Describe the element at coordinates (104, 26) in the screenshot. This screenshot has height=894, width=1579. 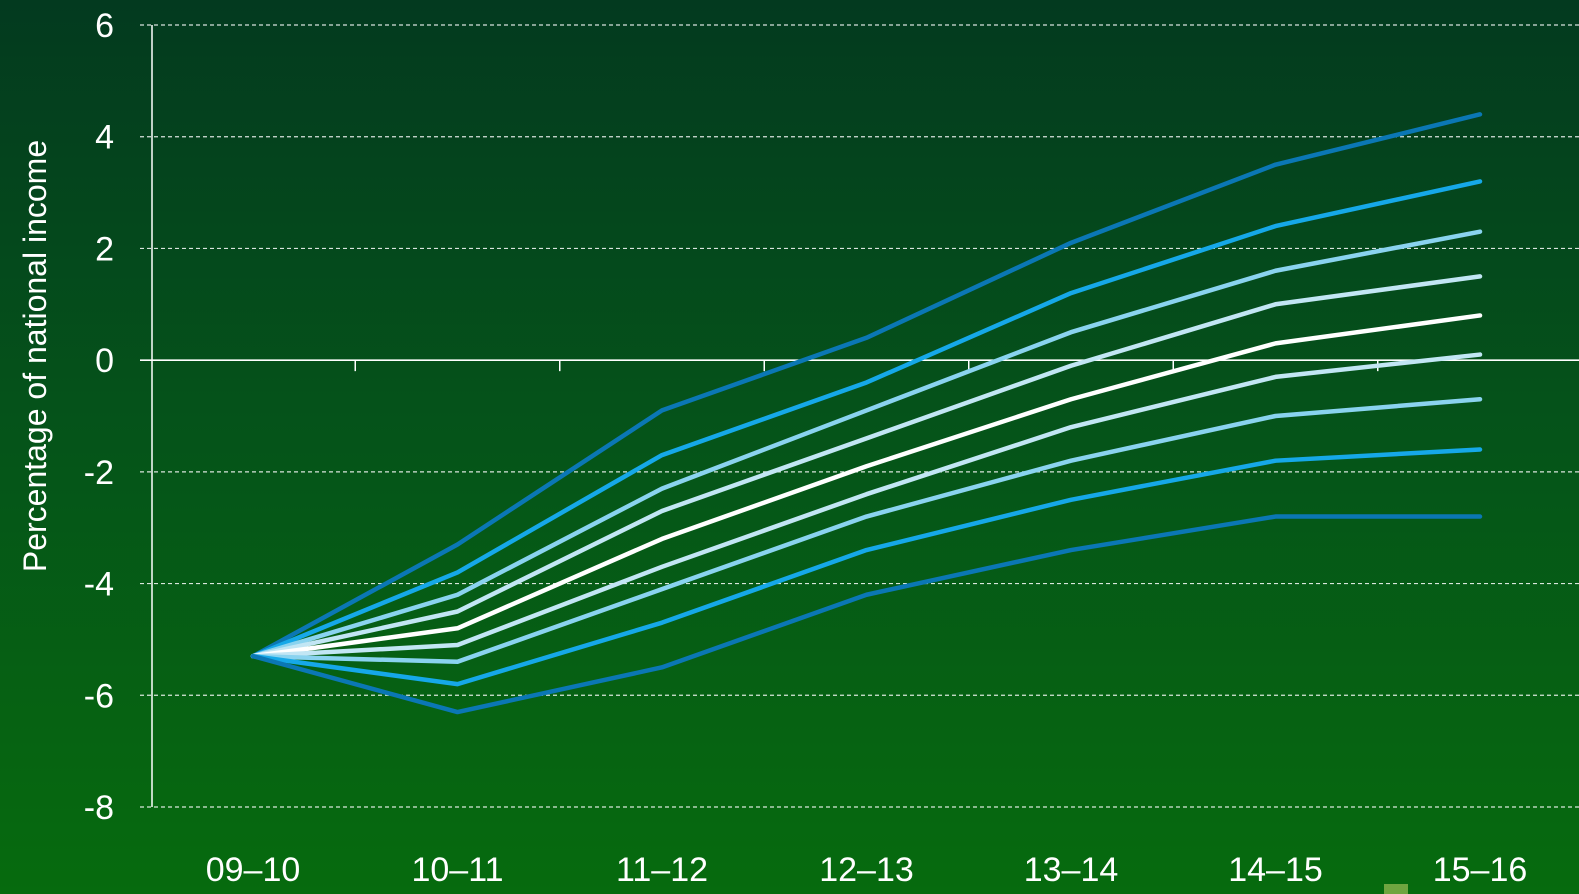
I see `y-tick-label: 6` at that location.